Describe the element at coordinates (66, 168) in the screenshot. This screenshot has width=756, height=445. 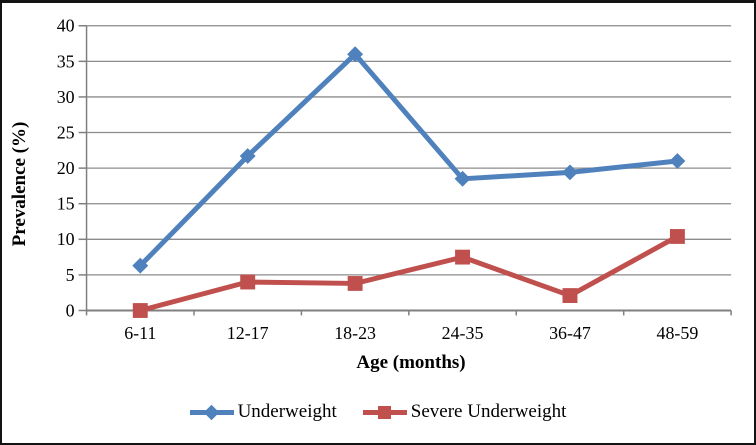
I see `y-tick-label: 20` at that location.